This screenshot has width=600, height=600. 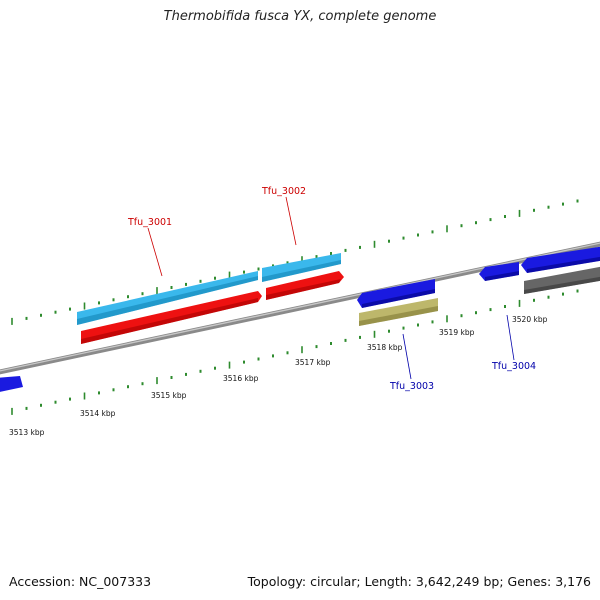 What do you see at coordinates (11, 384) in the screenshot?
I see `gene-feature-left-edge` at bounding box center [11, 384].